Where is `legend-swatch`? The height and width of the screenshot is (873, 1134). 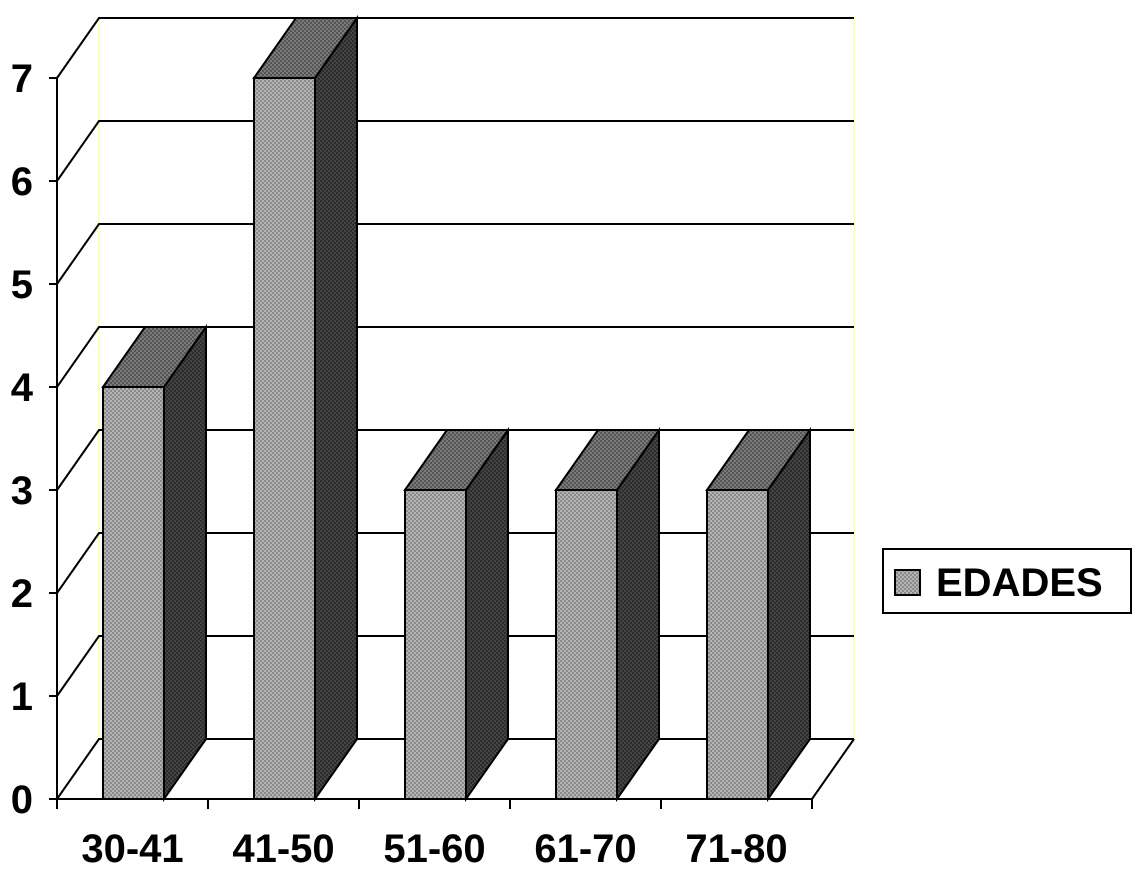 legend-swatch is located at coordinates (907, 582).